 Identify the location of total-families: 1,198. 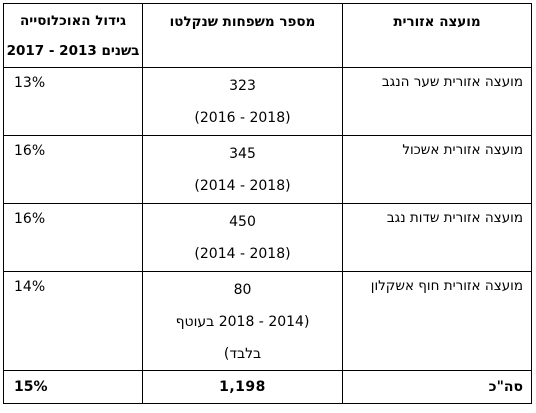
(242, 387).